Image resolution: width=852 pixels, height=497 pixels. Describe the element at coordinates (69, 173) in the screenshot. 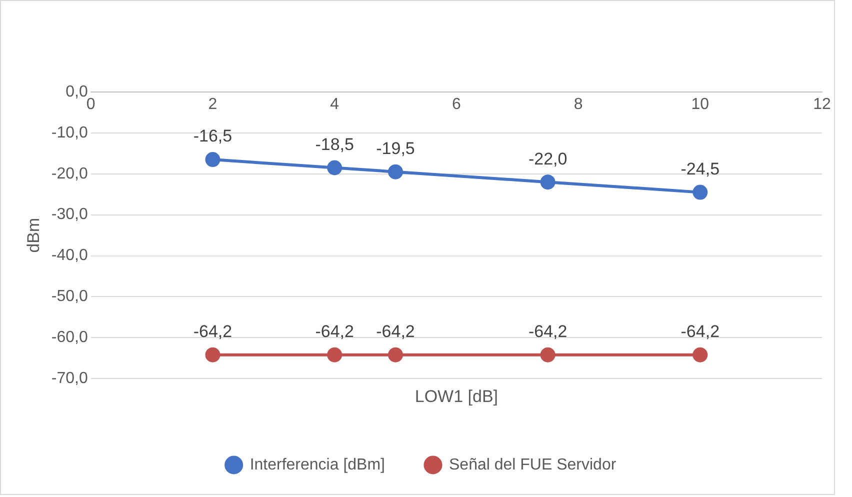

I see `y-tick-label: -20,0` at that location.